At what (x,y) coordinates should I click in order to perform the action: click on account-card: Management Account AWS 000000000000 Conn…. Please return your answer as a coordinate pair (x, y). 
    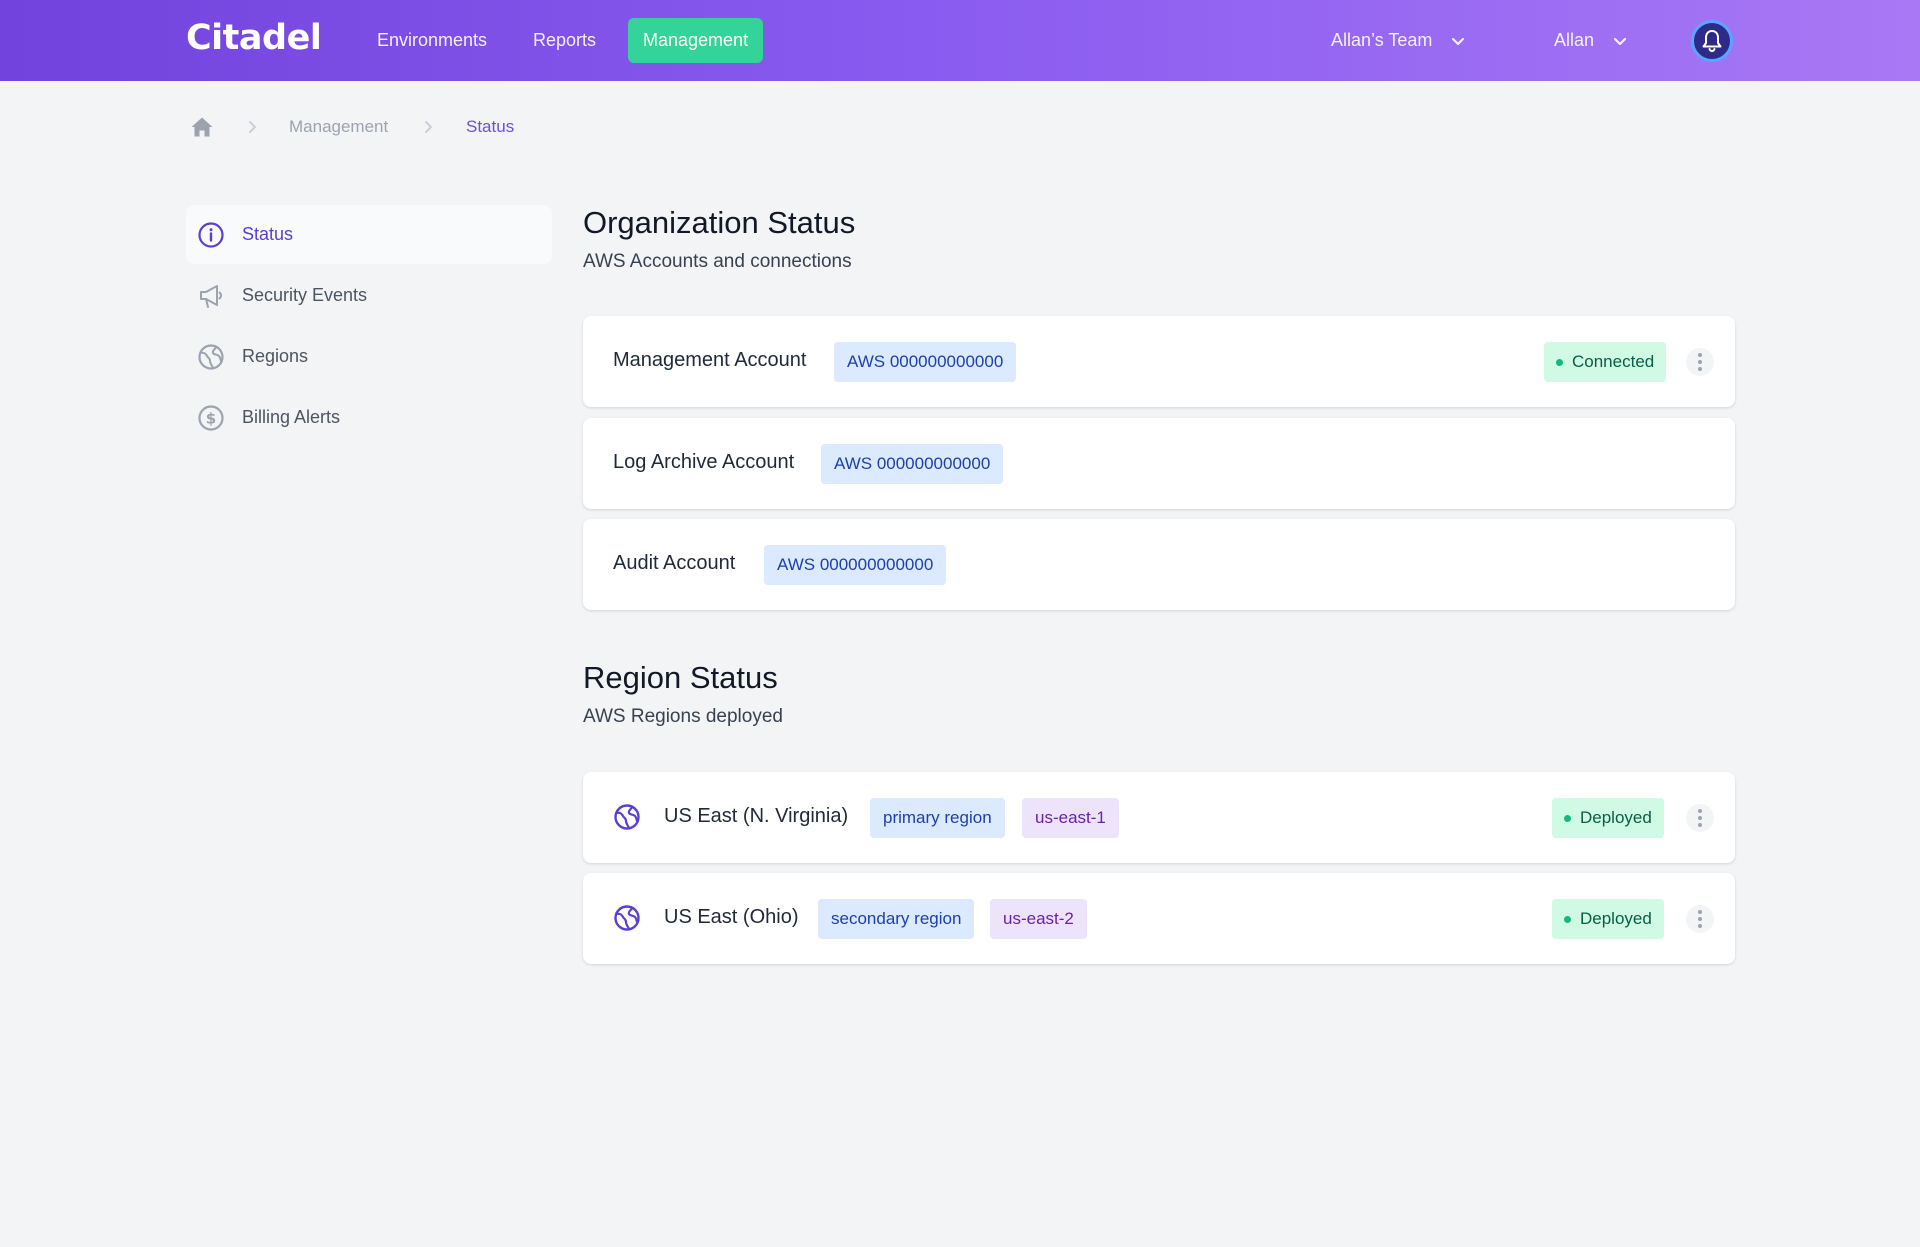
    Looking at the image, I should click on (1159, 361).